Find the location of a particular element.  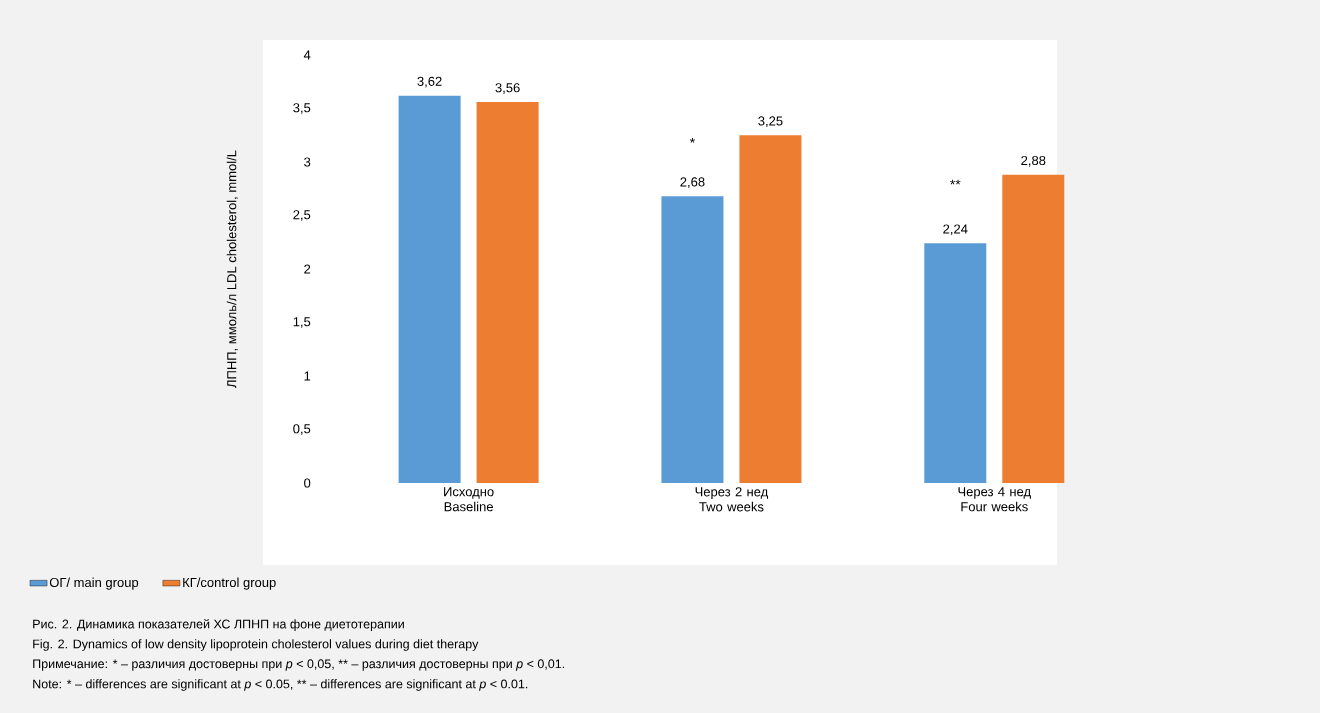

data-label: 3,62 is located at coordinates (429, 82).